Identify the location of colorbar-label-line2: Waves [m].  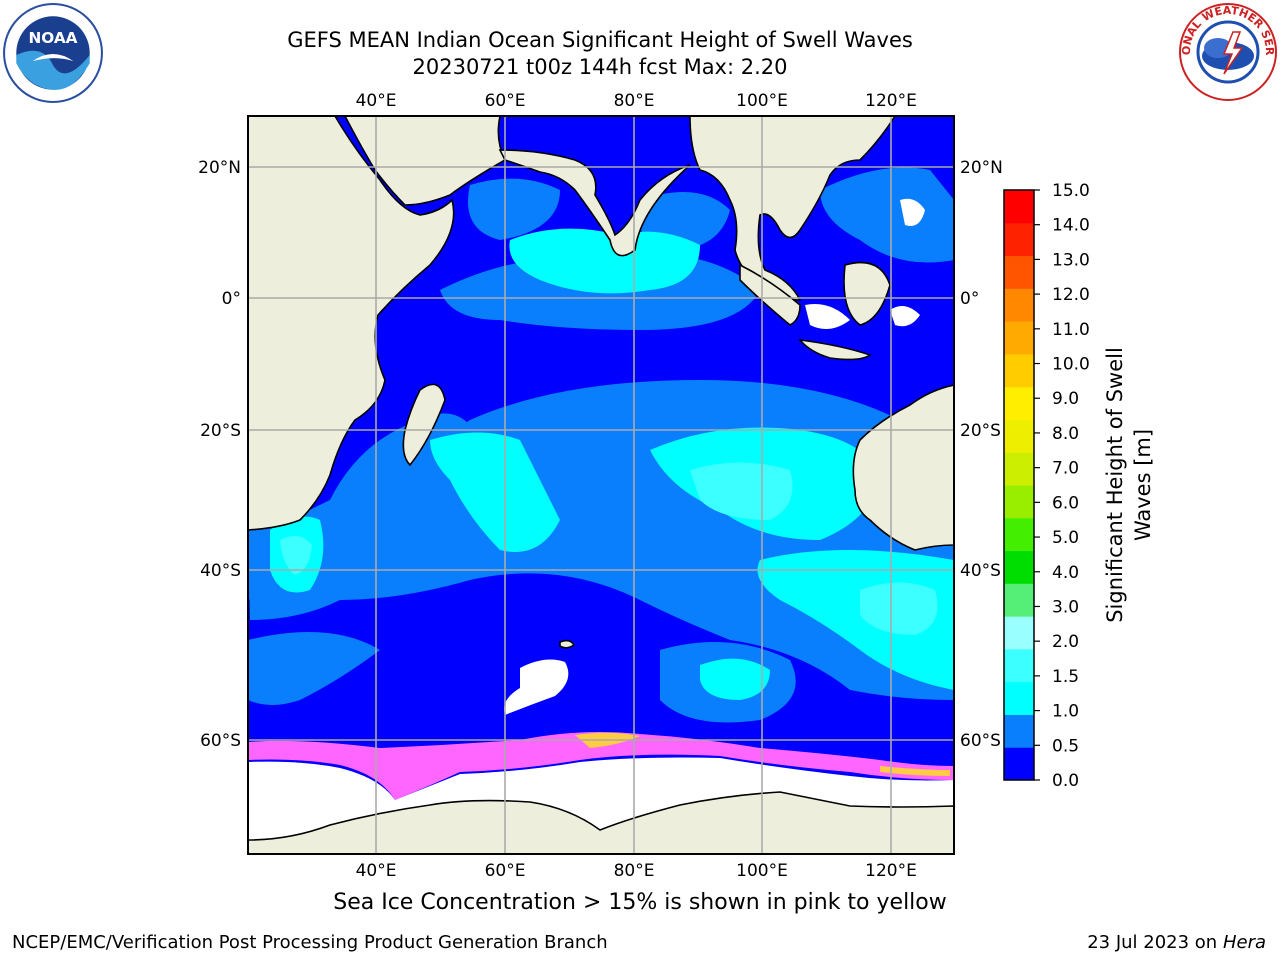
(1143, 485).